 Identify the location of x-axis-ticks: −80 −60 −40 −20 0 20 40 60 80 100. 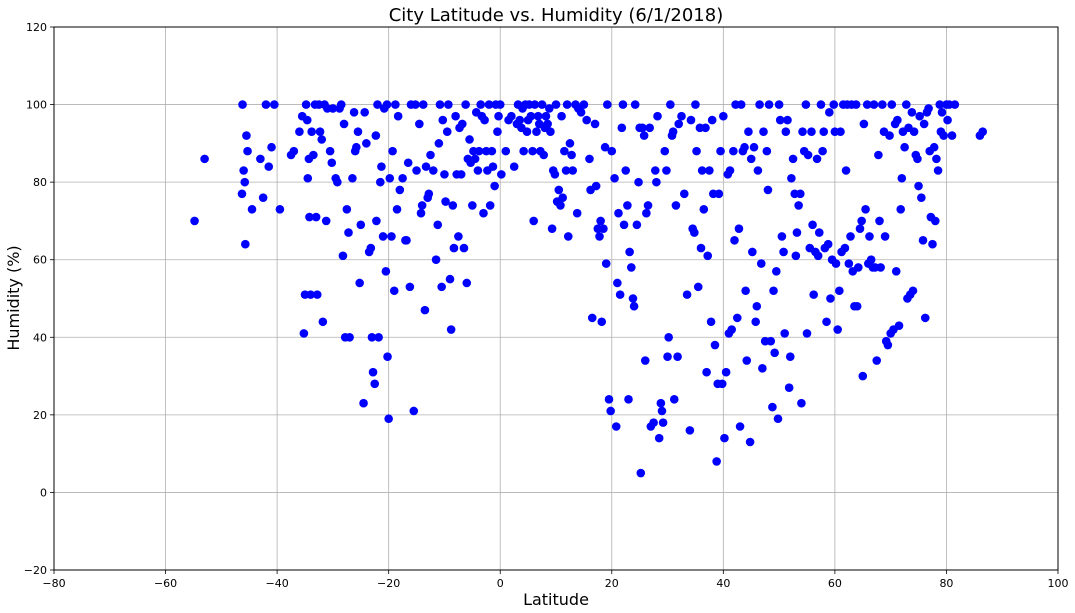
(555, 580).